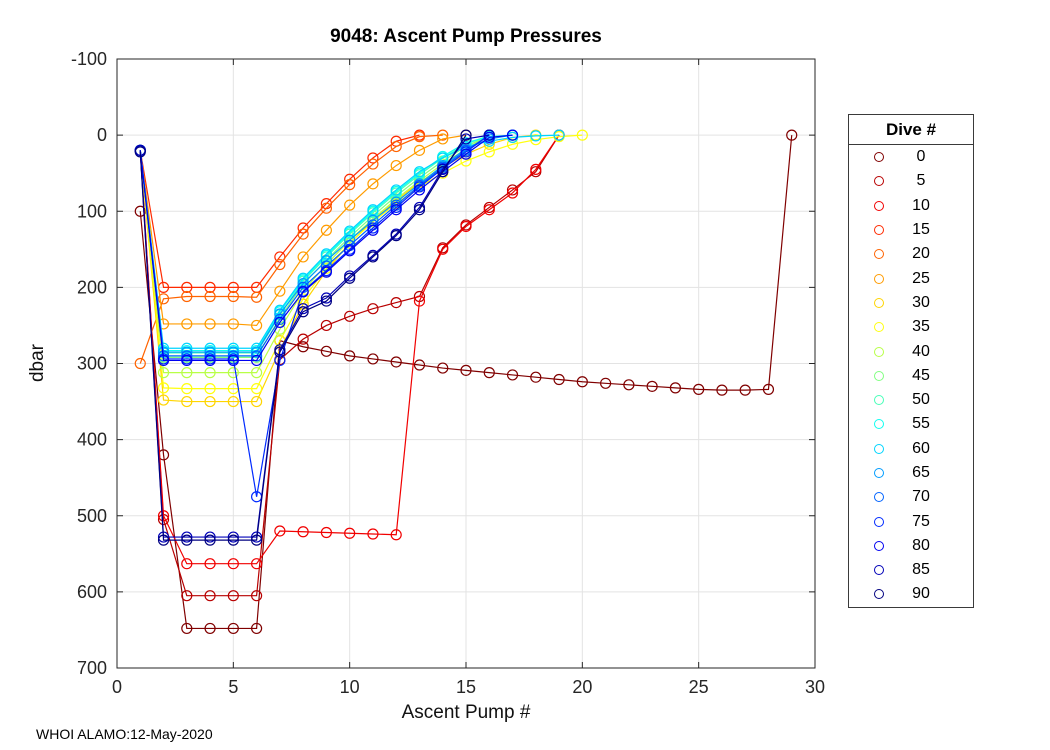 The width and height of the screenshot is (1050, 750). I want to click on legend-label: 35, so click(921, 327).